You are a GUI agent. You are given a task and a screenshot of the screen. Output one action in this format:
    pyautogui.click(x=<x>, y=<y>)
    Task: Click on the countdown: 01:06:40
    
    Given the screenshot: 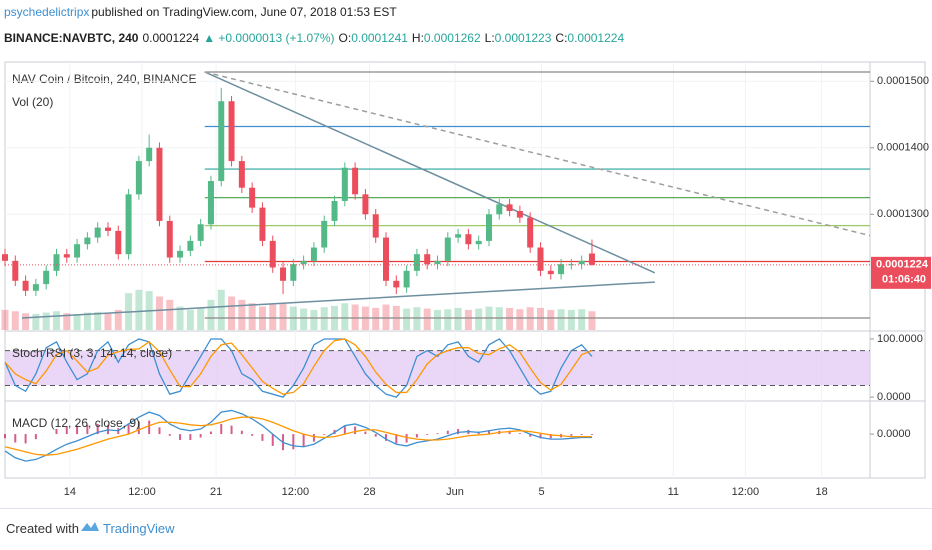 What is the action you would take?
    pyautogui.click(x=904, y=280)
    